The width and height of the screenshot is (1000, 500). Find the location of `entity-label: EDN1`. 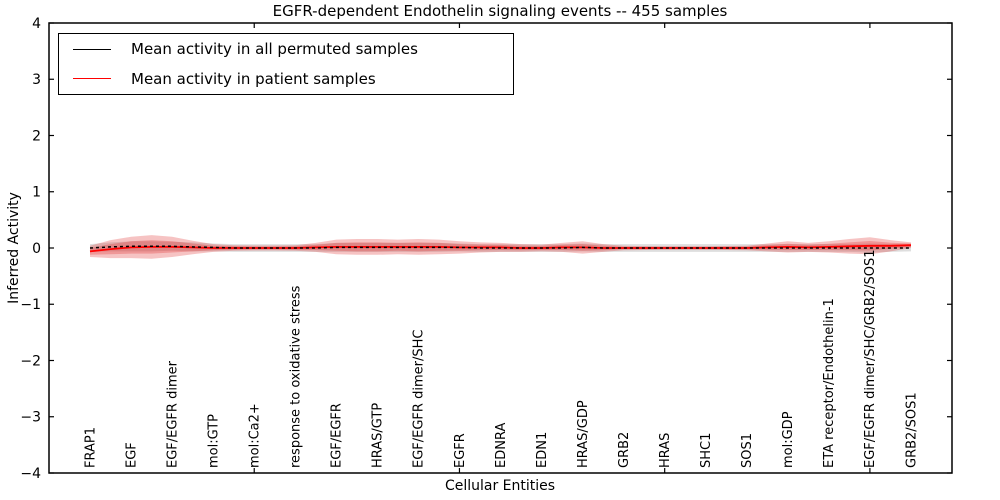

entity-label: EDN1 is located at coordinates (542, 450).